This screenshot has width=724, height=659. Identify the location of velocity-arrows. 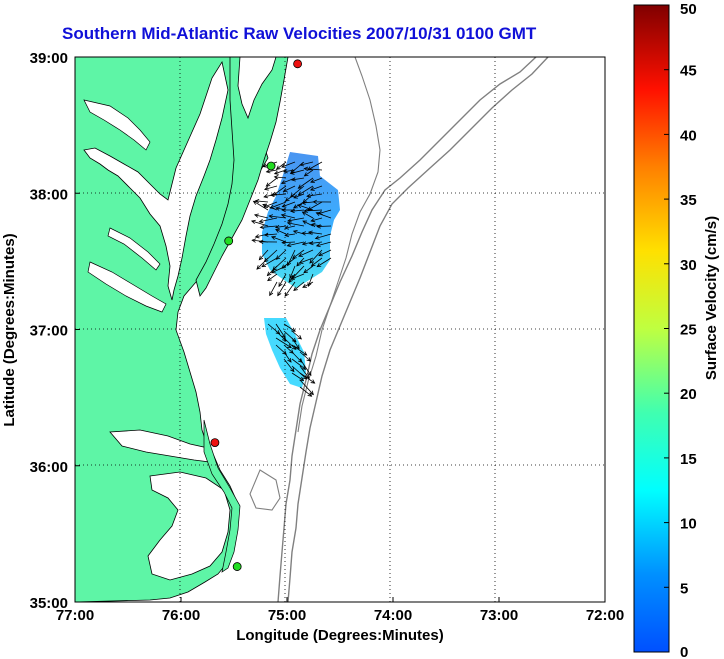
(291, 279).